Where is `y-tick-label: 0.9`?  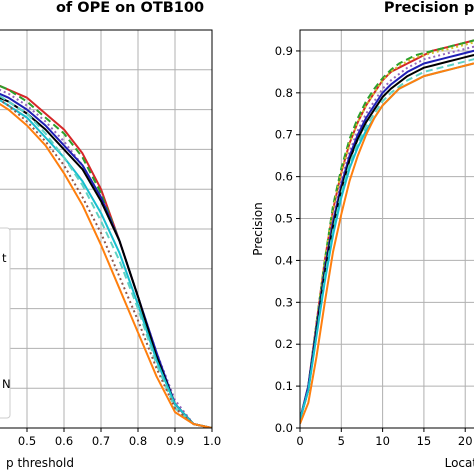
y-tick-label: 0.9 is located at coordinates (284, 51).